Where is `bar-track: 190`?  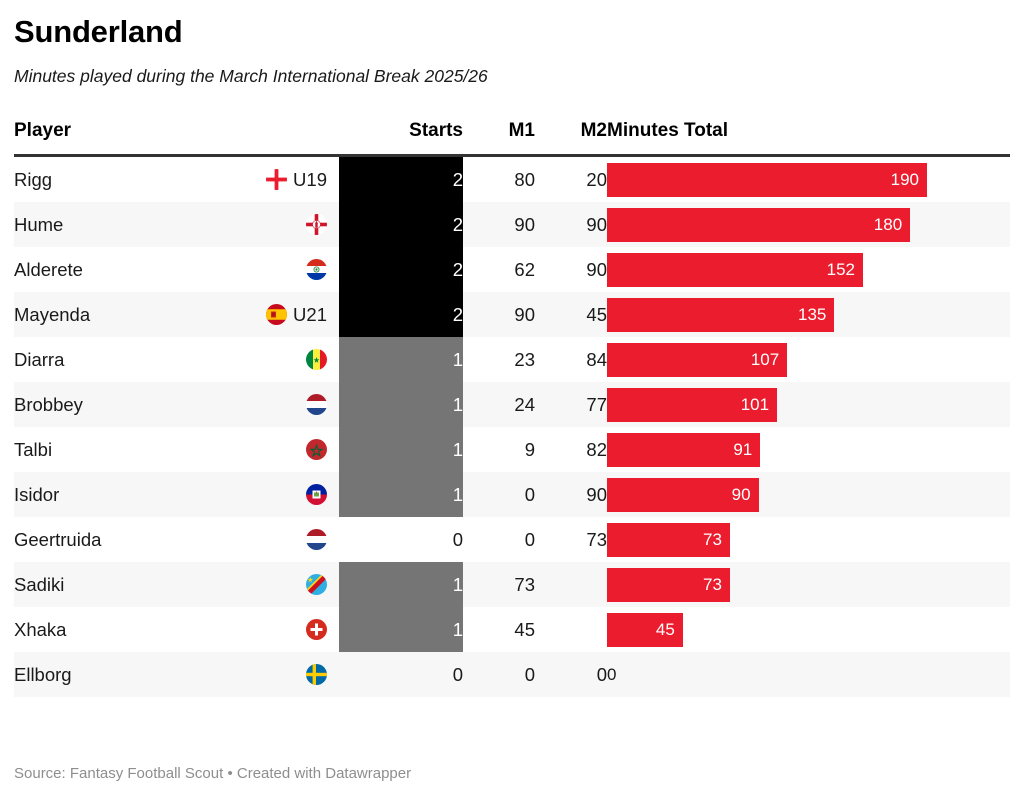
bar-track: 190 is located at coordinates (808, 179).